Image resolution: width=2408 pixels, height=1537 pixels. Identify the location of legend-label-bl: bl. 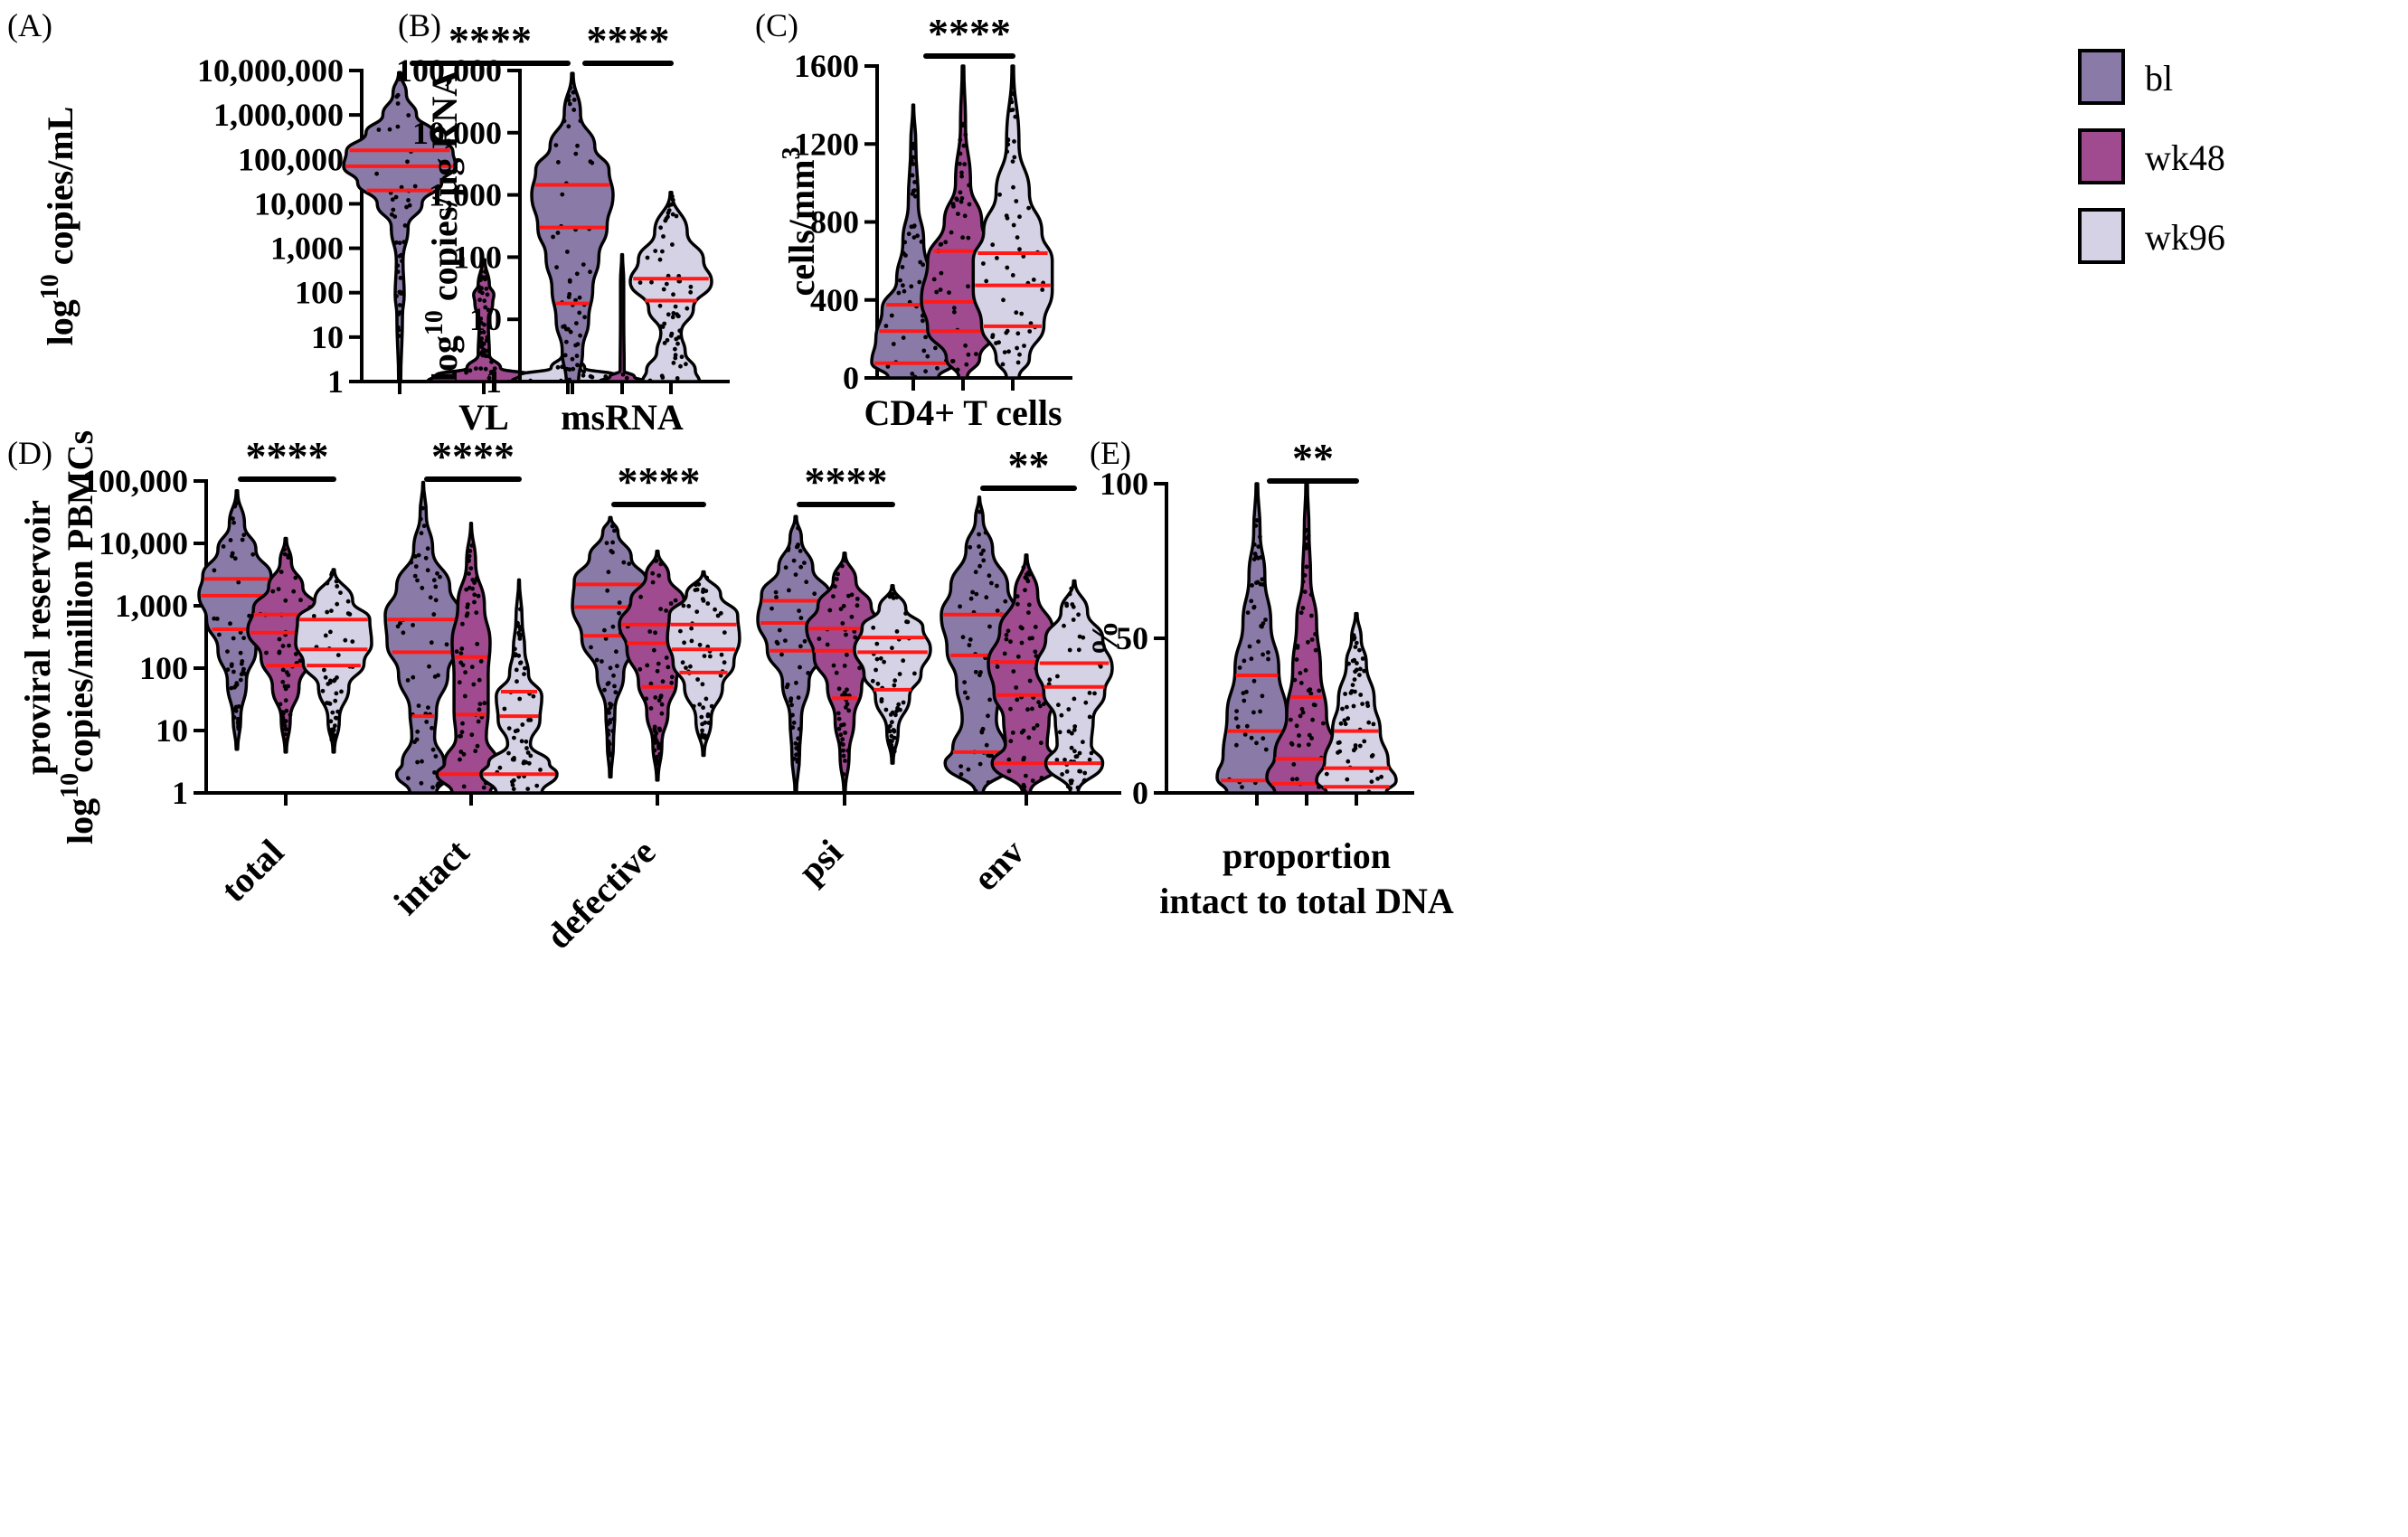
(2159, 78).